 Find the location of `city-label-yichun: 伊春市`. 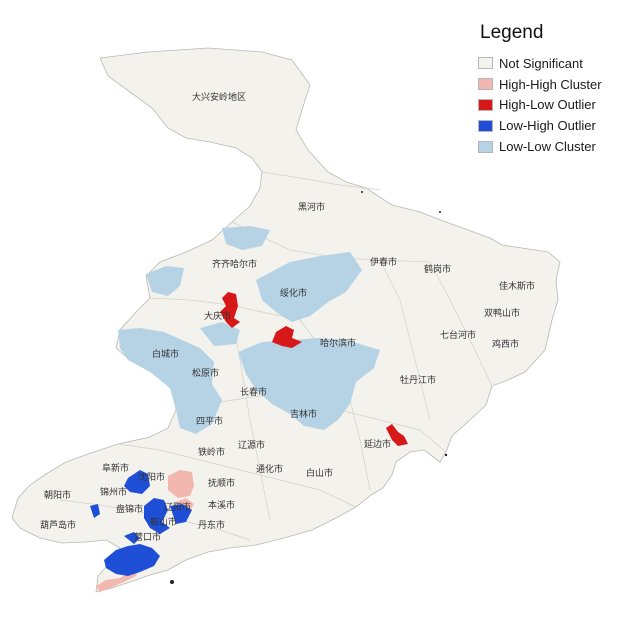

city-label-yichun: 伊春市 is located at coordinates (383, 262).